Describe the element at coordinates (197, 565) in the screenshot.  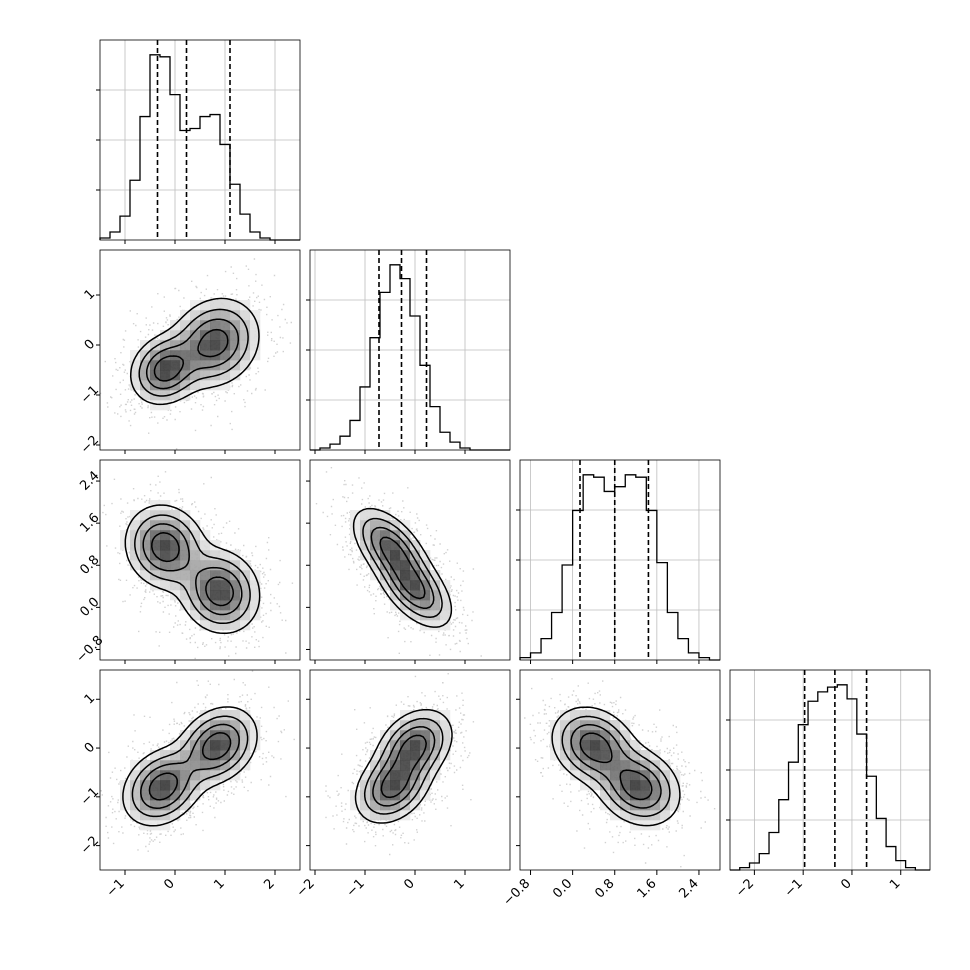
I see `joint-content` at that location.